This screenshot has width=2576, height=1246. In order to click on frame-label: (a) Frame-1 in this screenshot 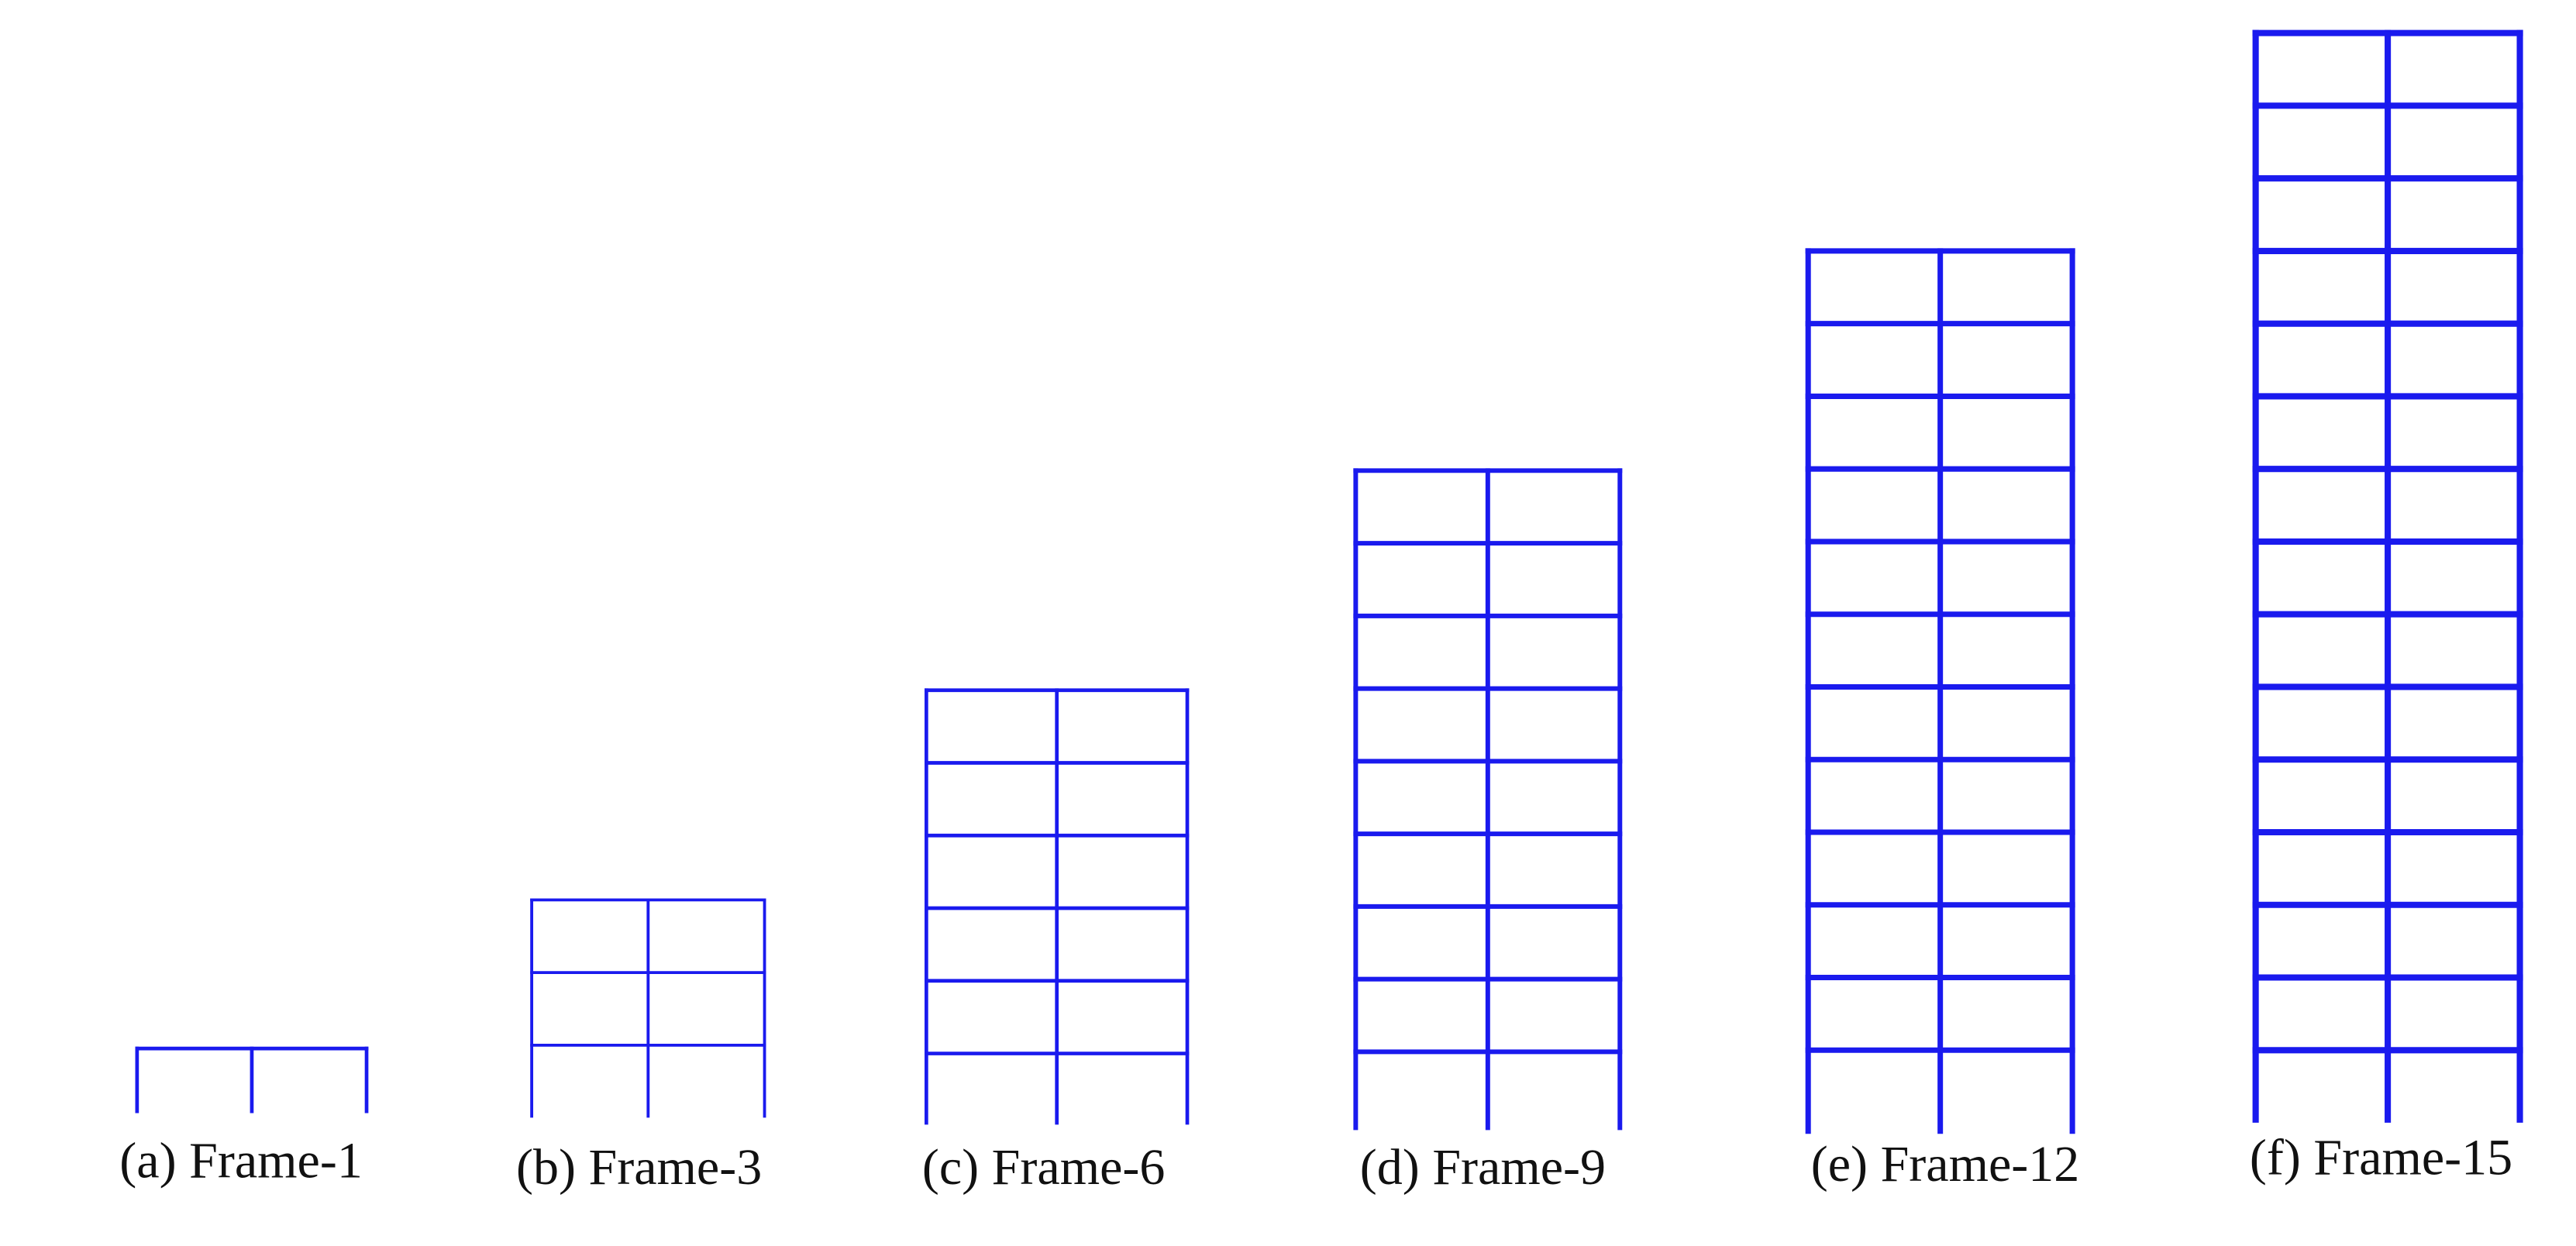, I will do `click(241, 1161)`.